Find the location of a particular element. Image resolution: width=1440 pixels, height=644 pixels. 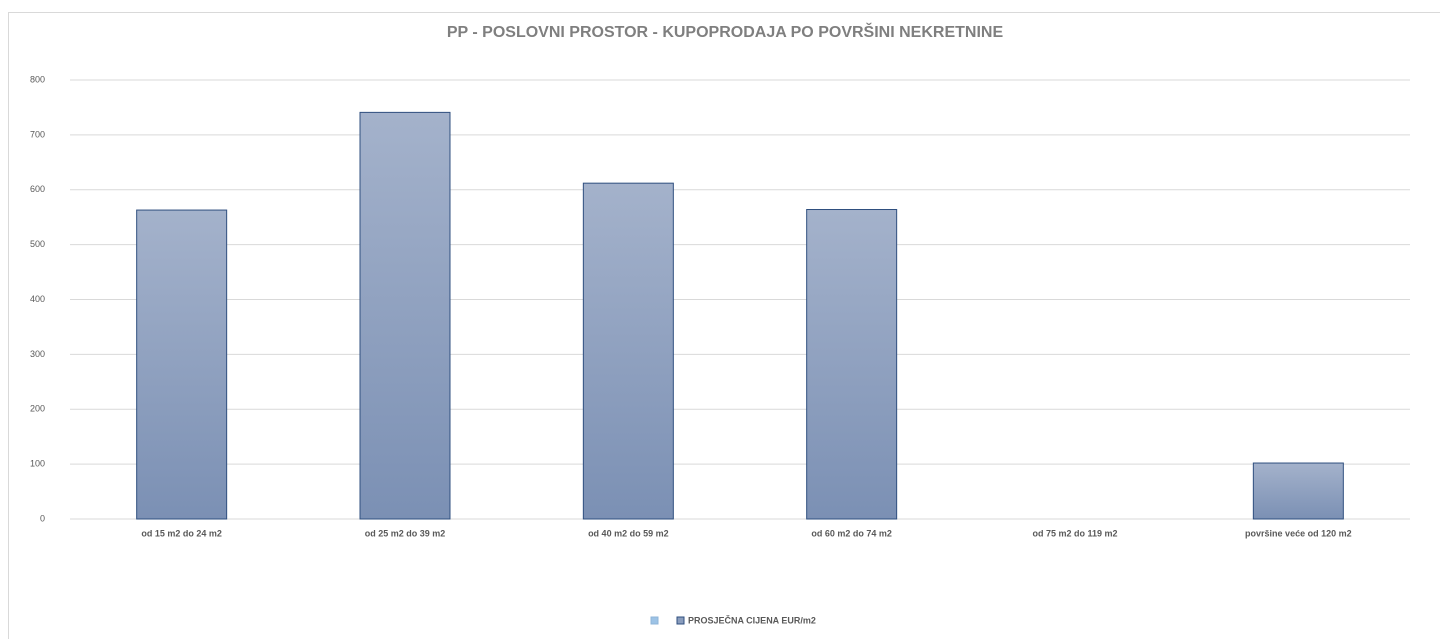

x-tick-label: od 15 m2 do 24 m2 is located at coordinates (181, 533).